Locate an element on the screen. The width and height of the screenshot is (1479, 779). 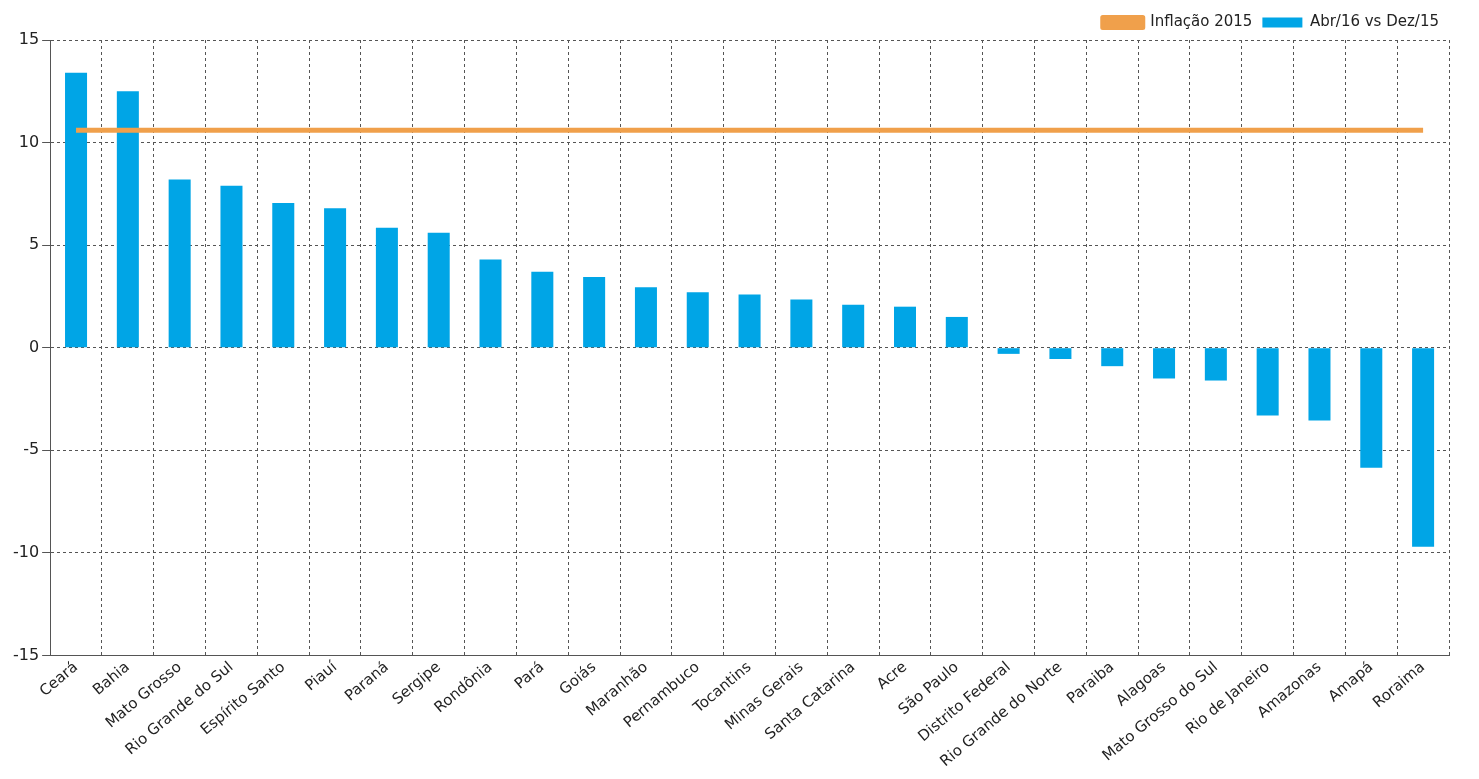
y-tick-label: -5 is located at coordinates (31, 449).